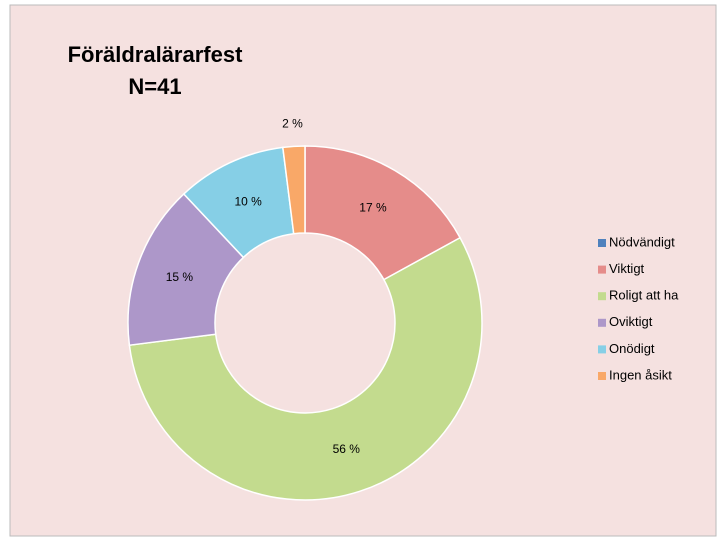  I want to click on legend-label: Ingen åsikt, so click(640, 374).